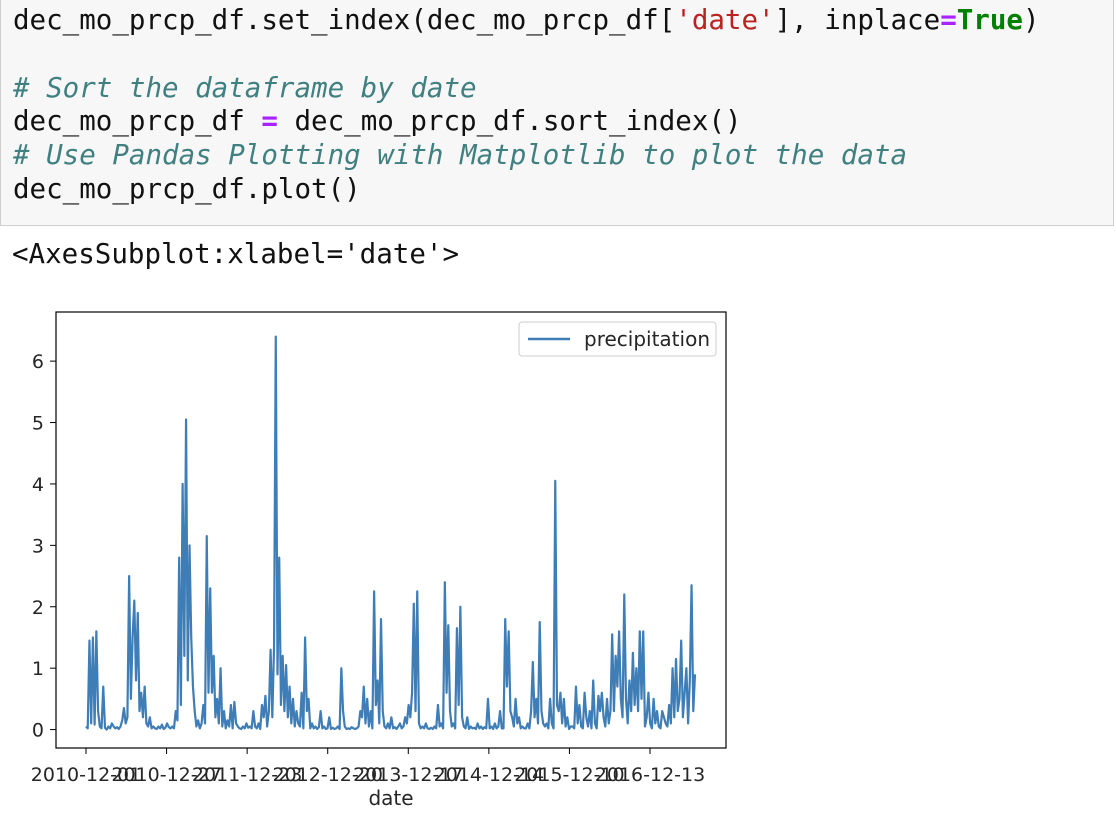 This screenshot has width=1116, height=829. What do you see at coordinates (236, 254) in the screenshot?
I see `output-repr: <AxesSubplot:xlabel='date'>` at bounding box center [236, 254].